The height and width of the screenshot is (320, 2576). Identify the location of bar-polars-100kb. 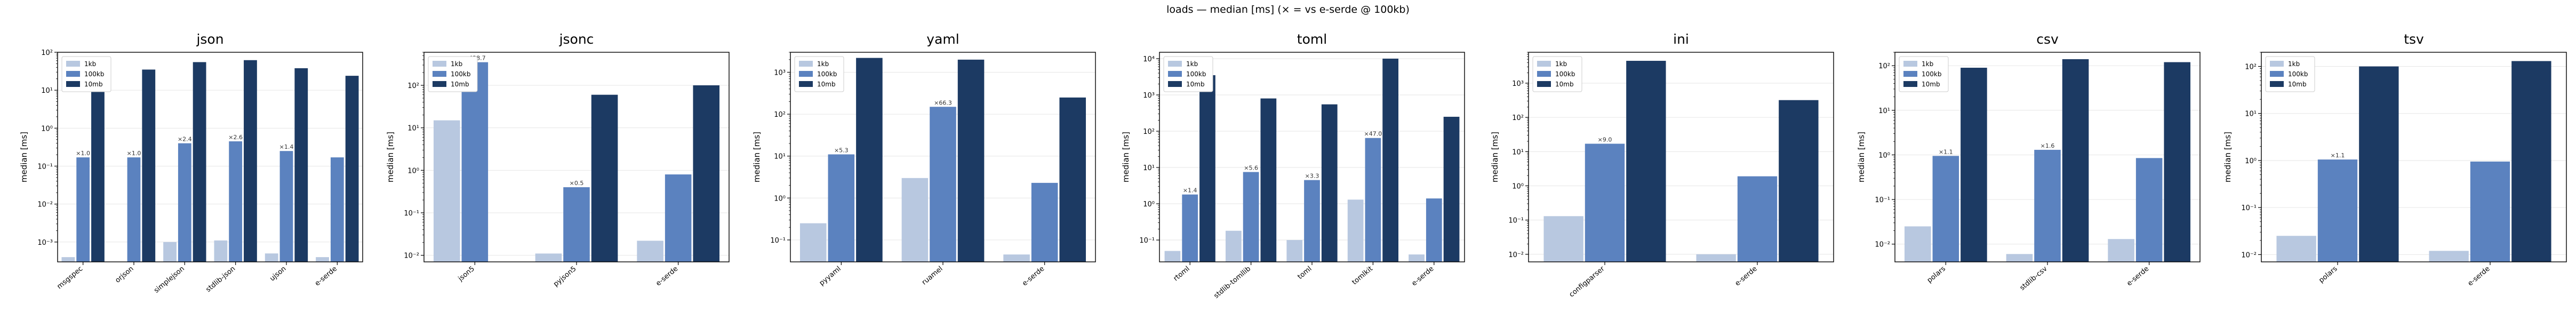
(1945, 209).